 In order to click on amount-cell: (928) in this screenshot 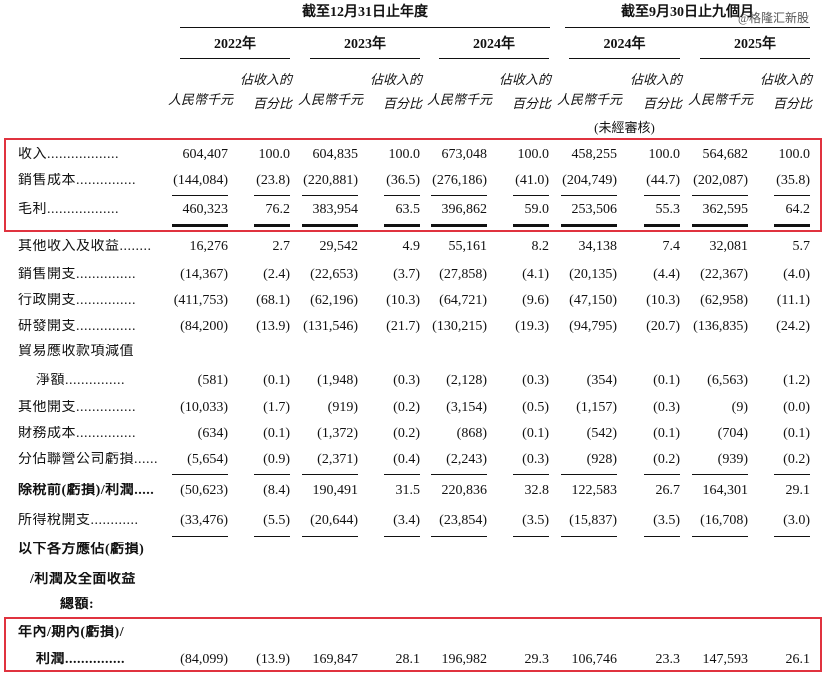, I will do `click(601, 459)`.